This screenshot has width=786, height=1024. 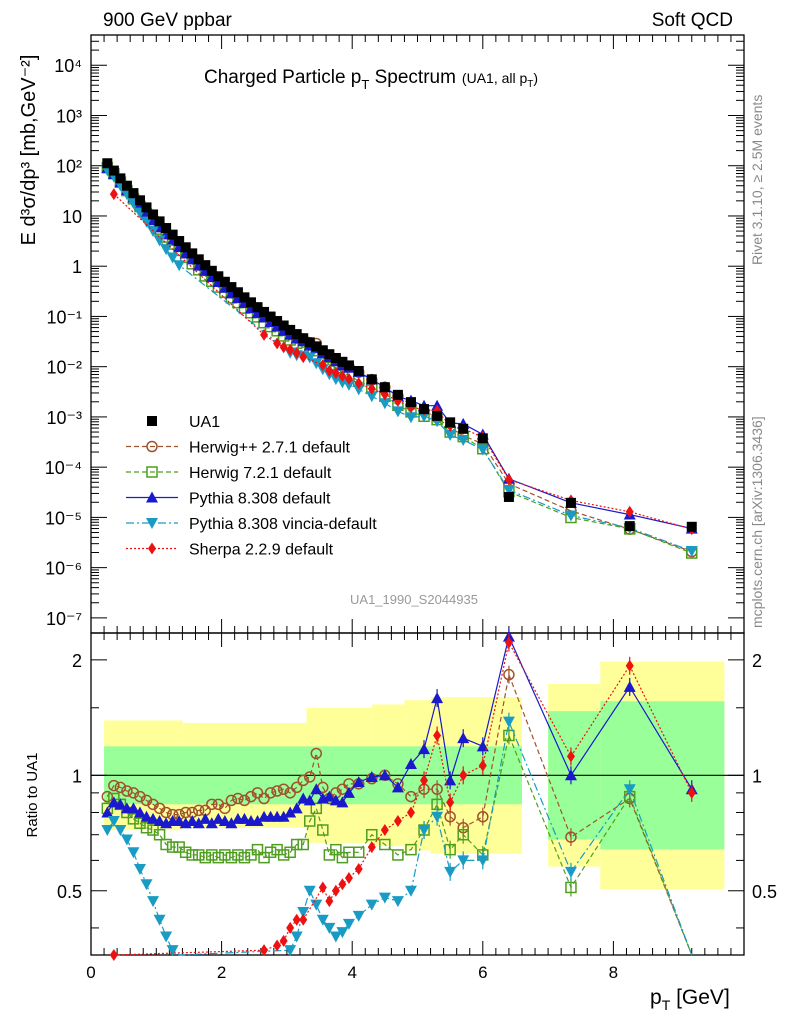 What do you see at coordinates (77, 776) in the screenshot?
I see `ratio-y-tick-label: 1` at bounding box center [77, 776].